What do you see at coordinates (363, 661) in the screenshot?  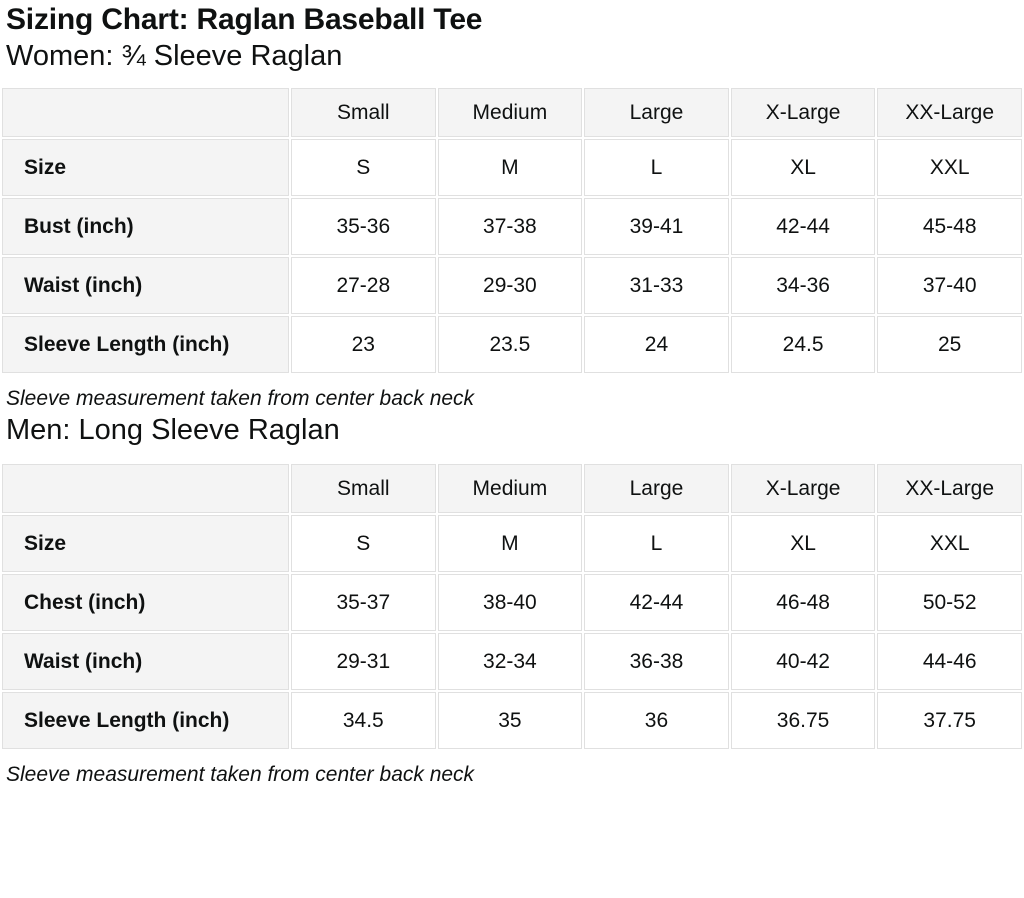 I see `table-cell: 29-31` at bounding box center [363, 661].